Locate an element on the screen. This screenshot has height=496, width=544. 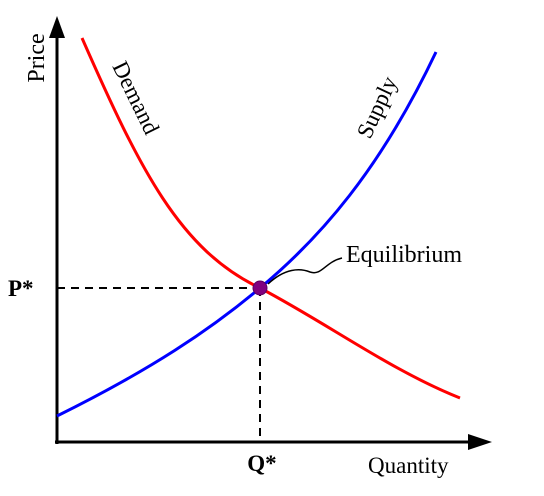
y-axis-arrowhead is located at coordinates (57, 27).